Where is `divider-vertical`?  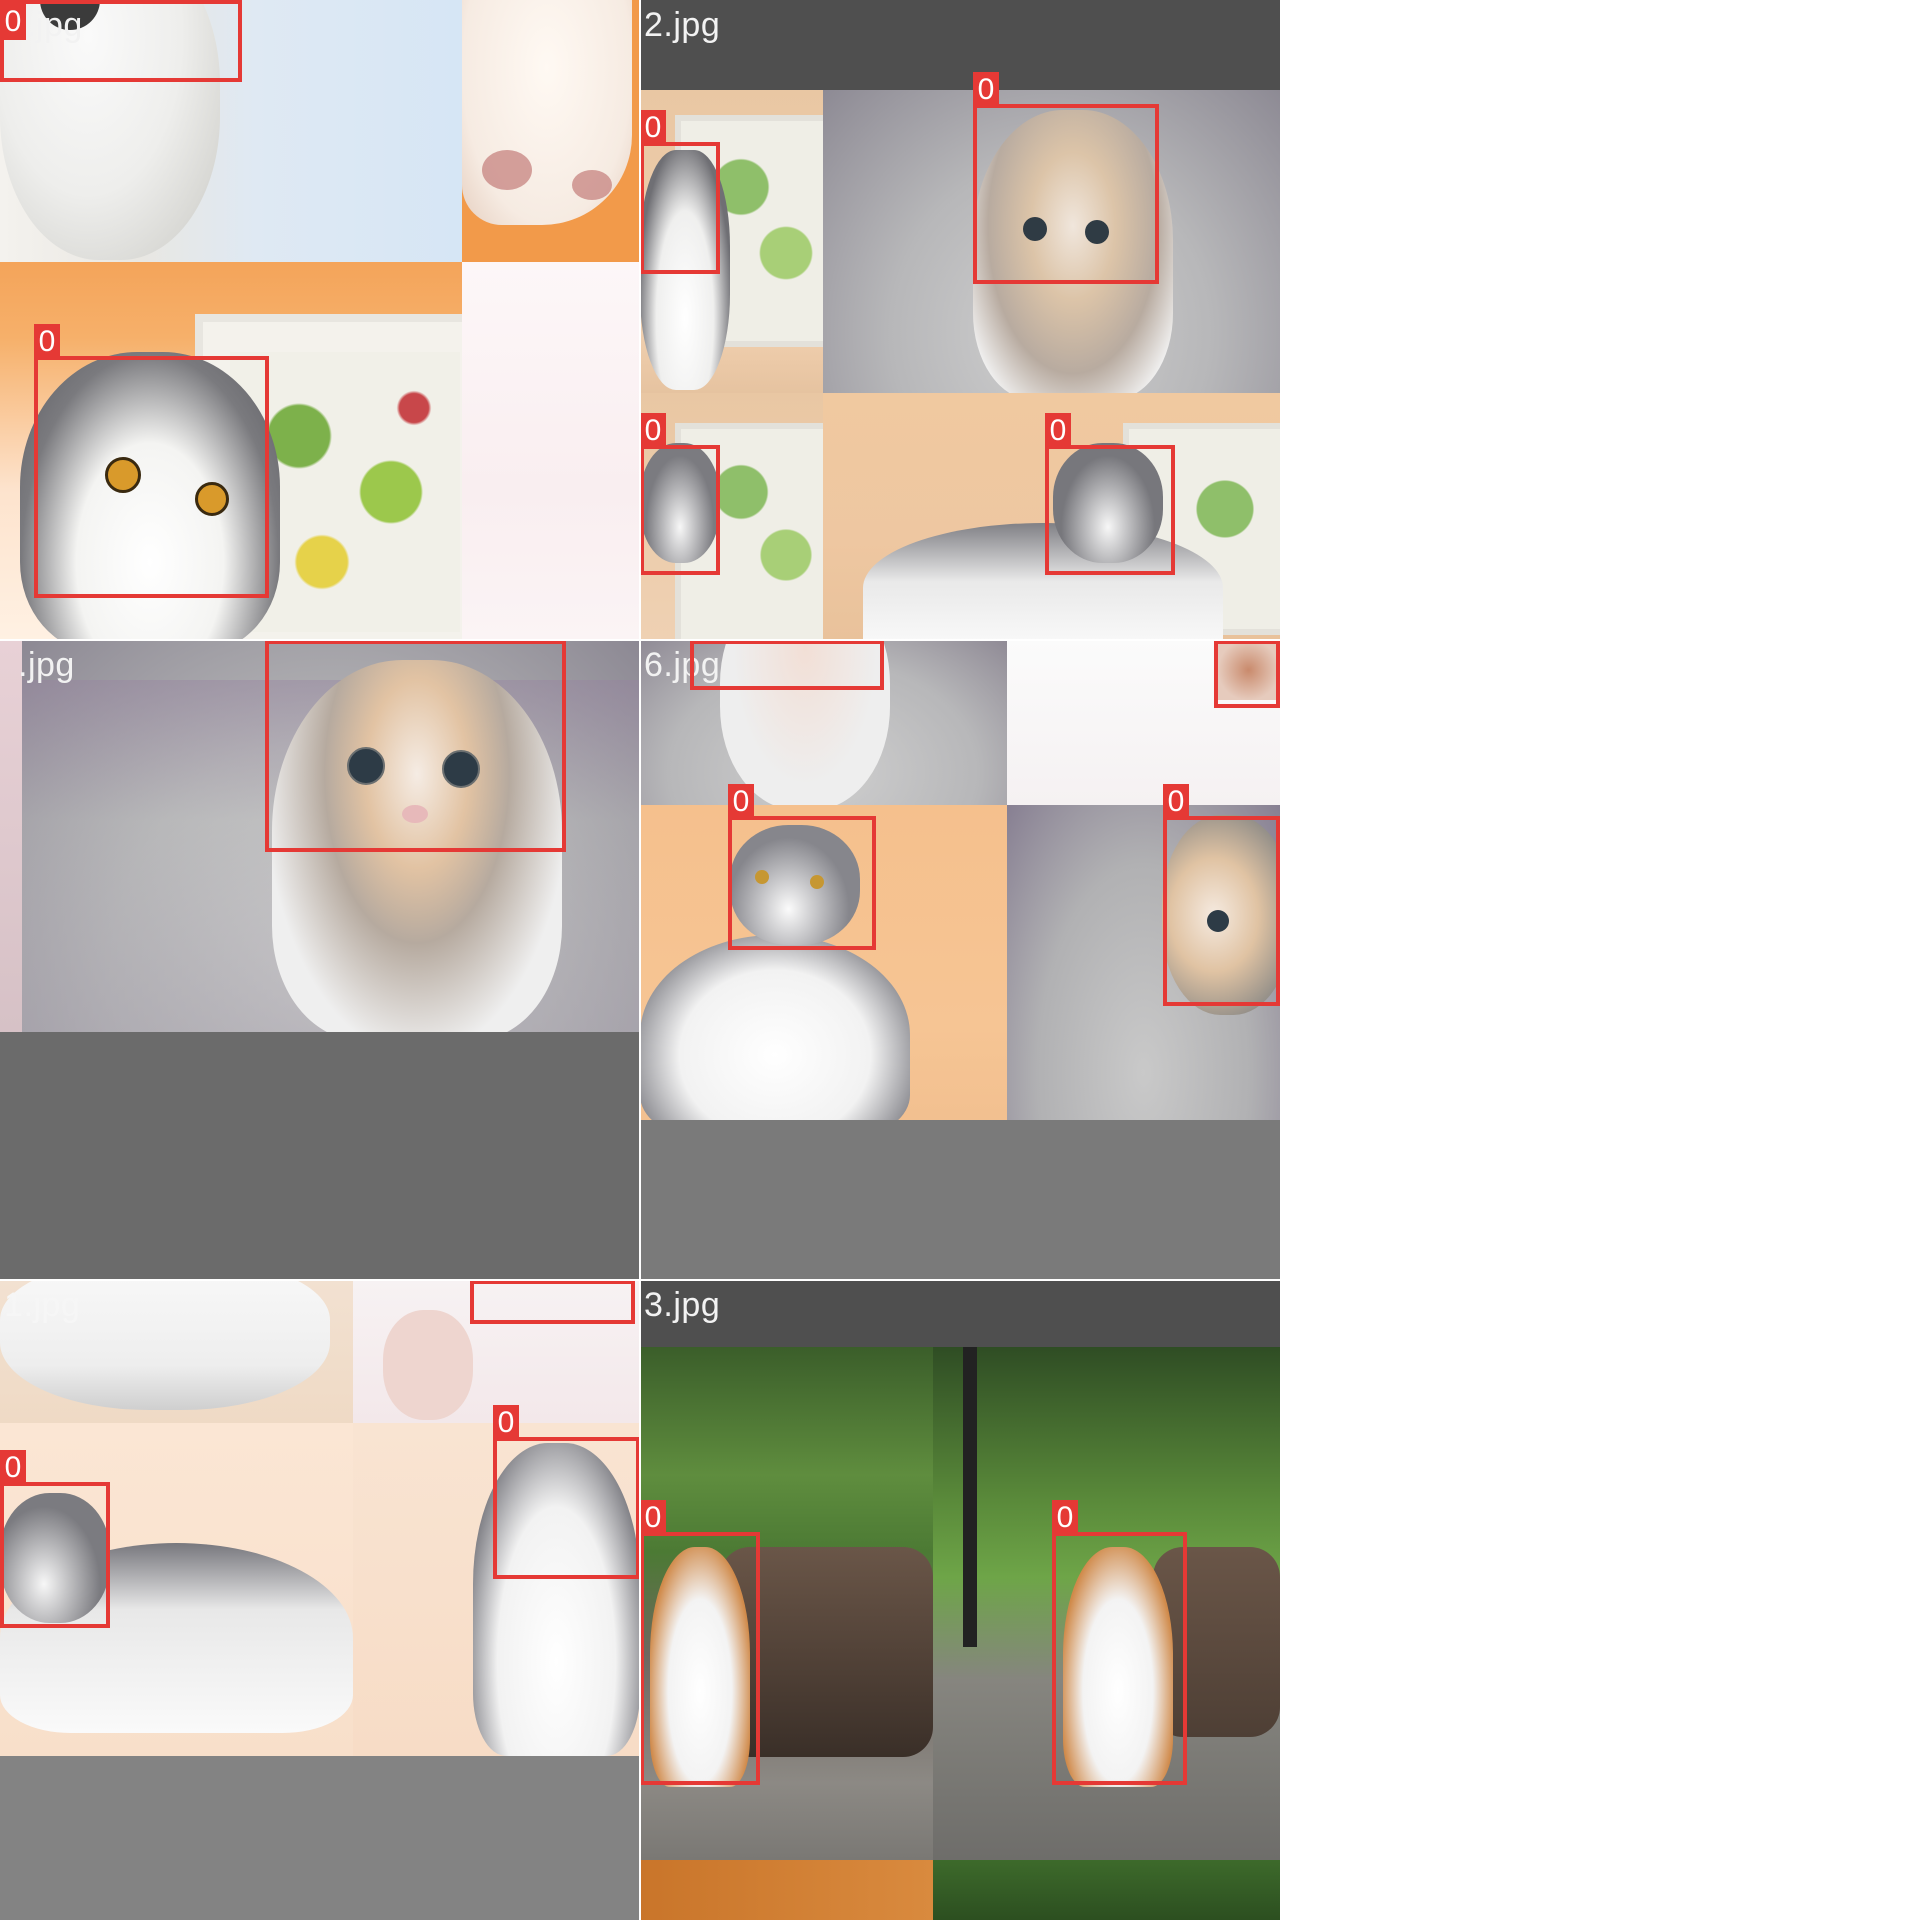 divider-vertical is located at coordinates (640, 960).